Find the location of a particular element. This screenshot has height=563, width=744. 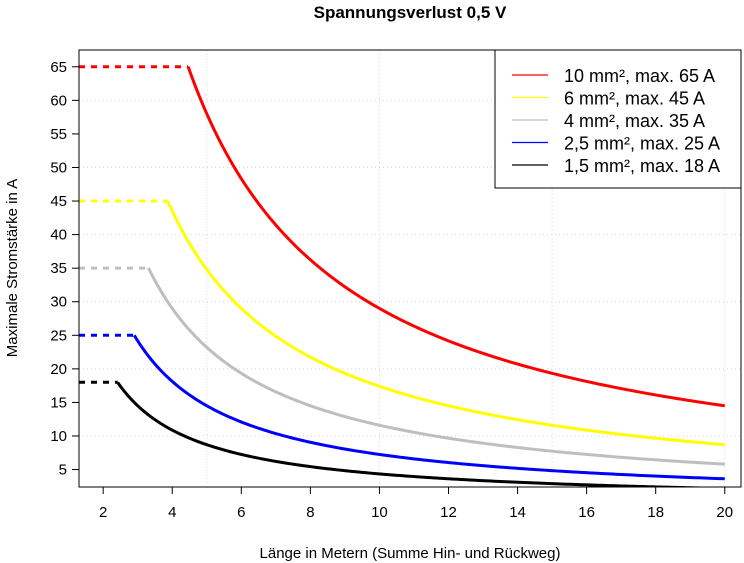

y-tick-label: 5 is located at coordinates (63, 470).